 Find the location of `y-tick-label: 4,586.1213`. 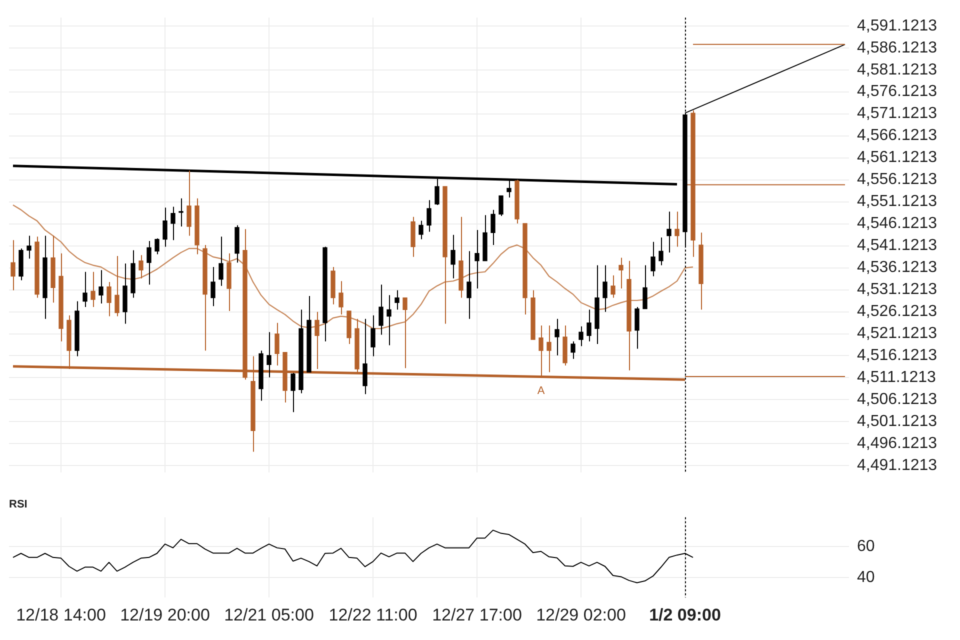

y-tick-label: 4,586.1213 is located at coordinates (897, 47).